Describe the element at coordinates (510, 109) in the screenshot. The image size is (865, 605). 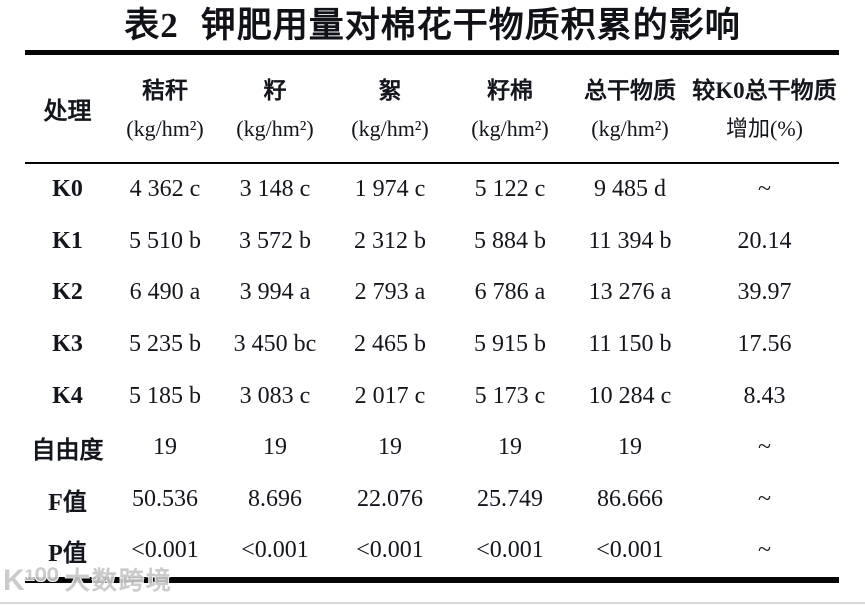
I see `column-header-seed-cotton: 籽棉 (kg/hm²)` at that location.